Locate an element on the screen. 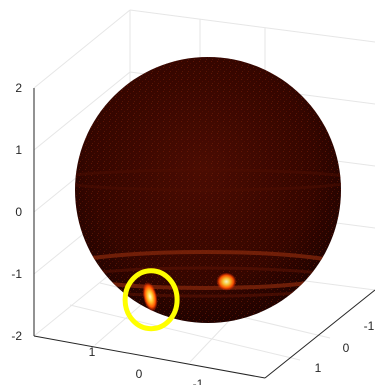 The height and width of the screenshot is (385, 375). x-tick-label: 1 is located at coordinates (92, 352).